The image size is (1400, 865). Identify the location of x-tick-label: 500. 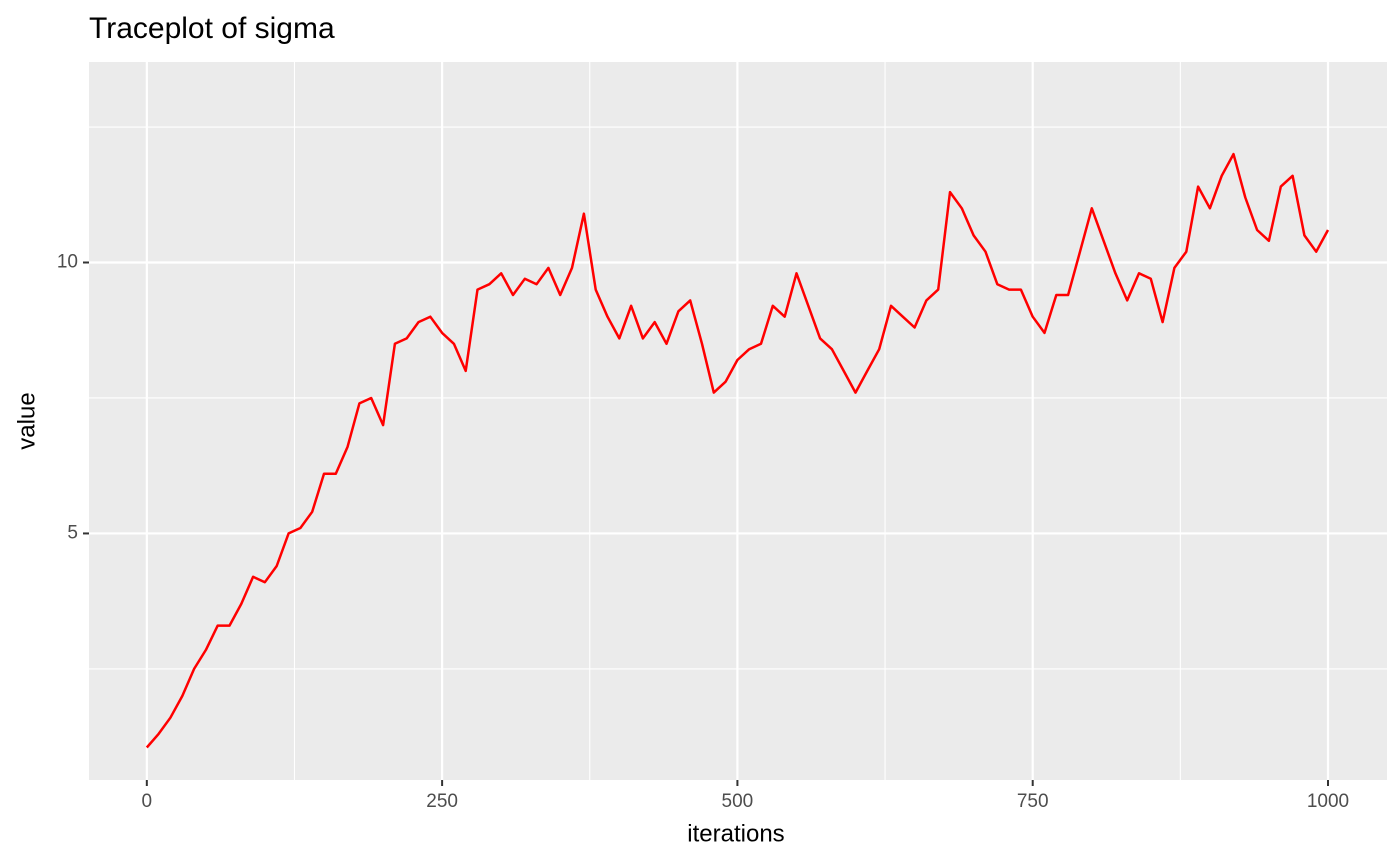
(738, 801).